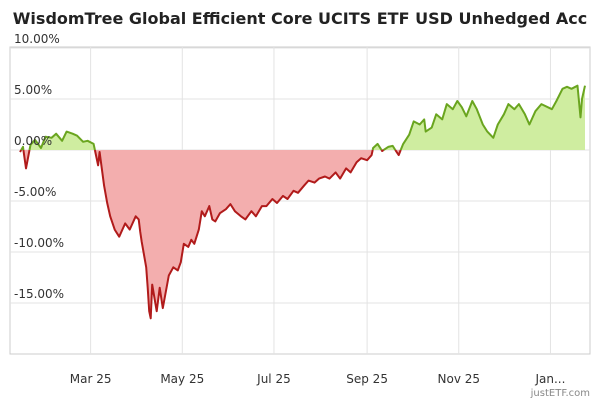 Image resolution: width=600 pixels, height=400 pixels. I want to click on y-axis-ticks: 10.00% 5.00% 0.00% -5.00% -10.00% -15.00%, so click(39, 166).